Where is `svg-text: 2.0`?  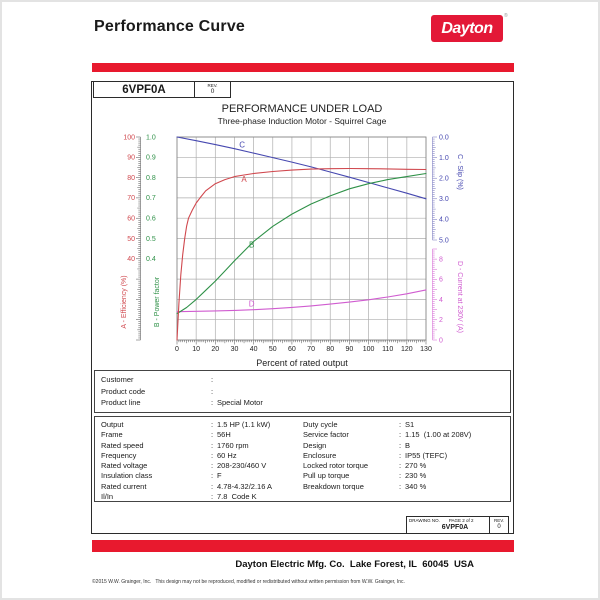
svg-text: 2.0 is located at coordinates (444, 179).